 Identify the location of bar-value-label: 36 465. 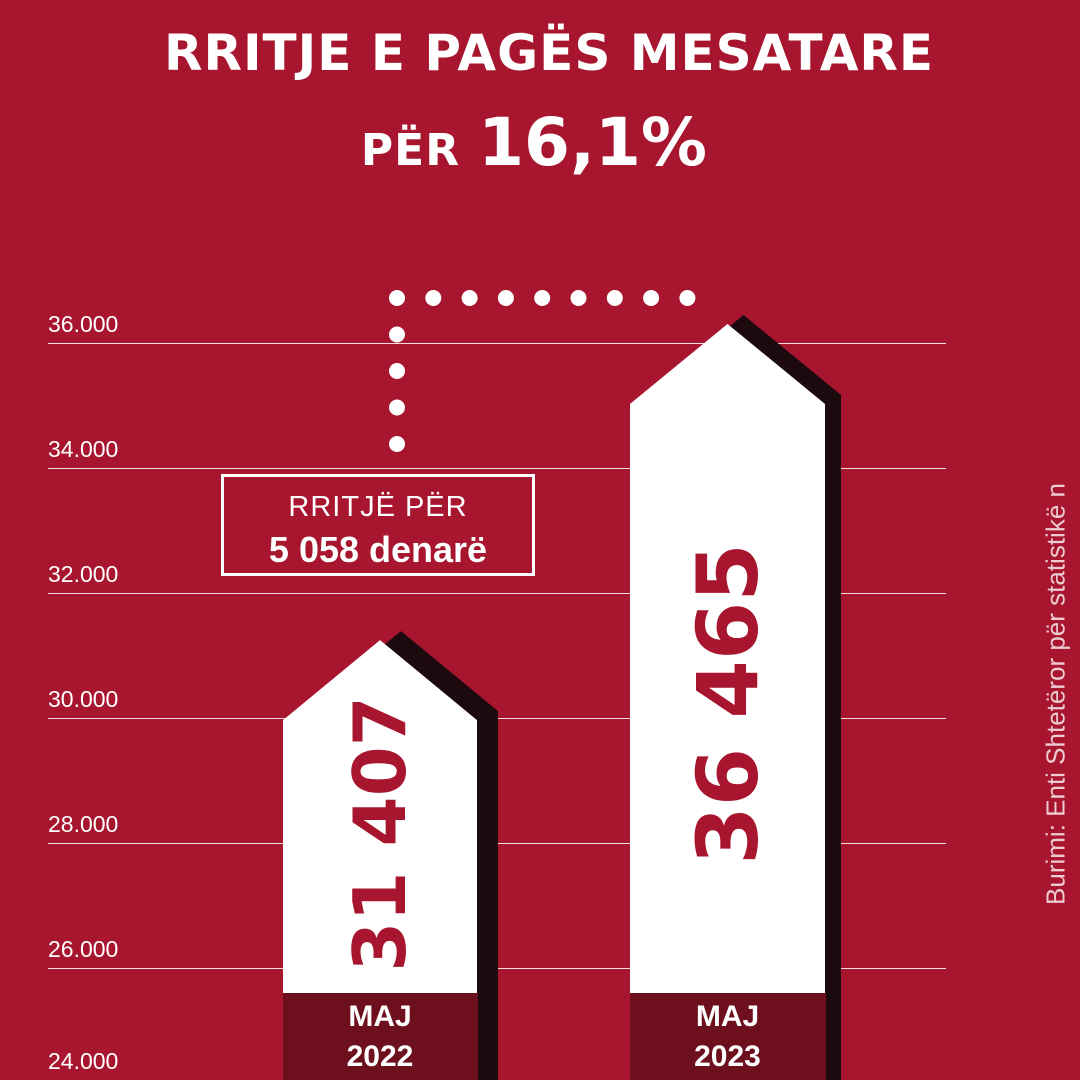
(727, 704).